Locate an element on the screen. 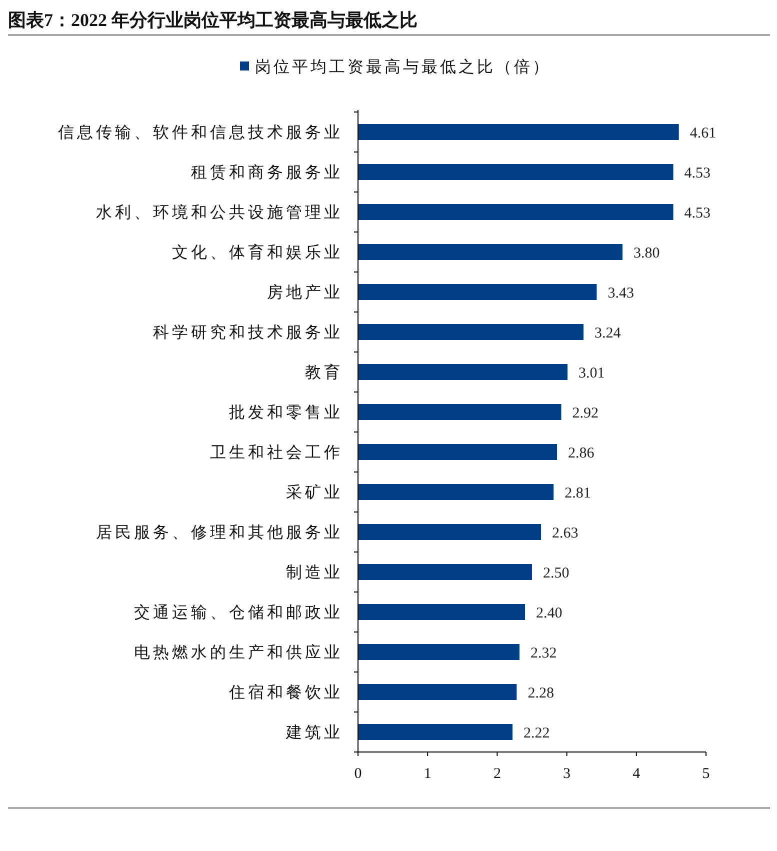 The width and height of the screenshot is (777, 851). tick-label: 3 is located at coordinates (567, 774).